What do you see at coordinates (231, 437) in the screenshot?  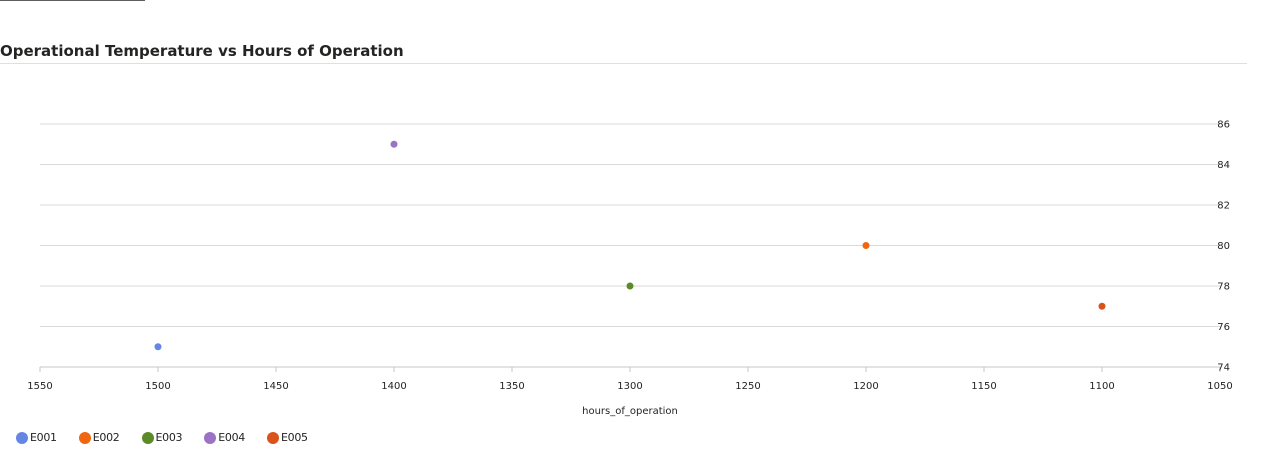 I see `legend-label: E004` at bounding box center [231, 437].